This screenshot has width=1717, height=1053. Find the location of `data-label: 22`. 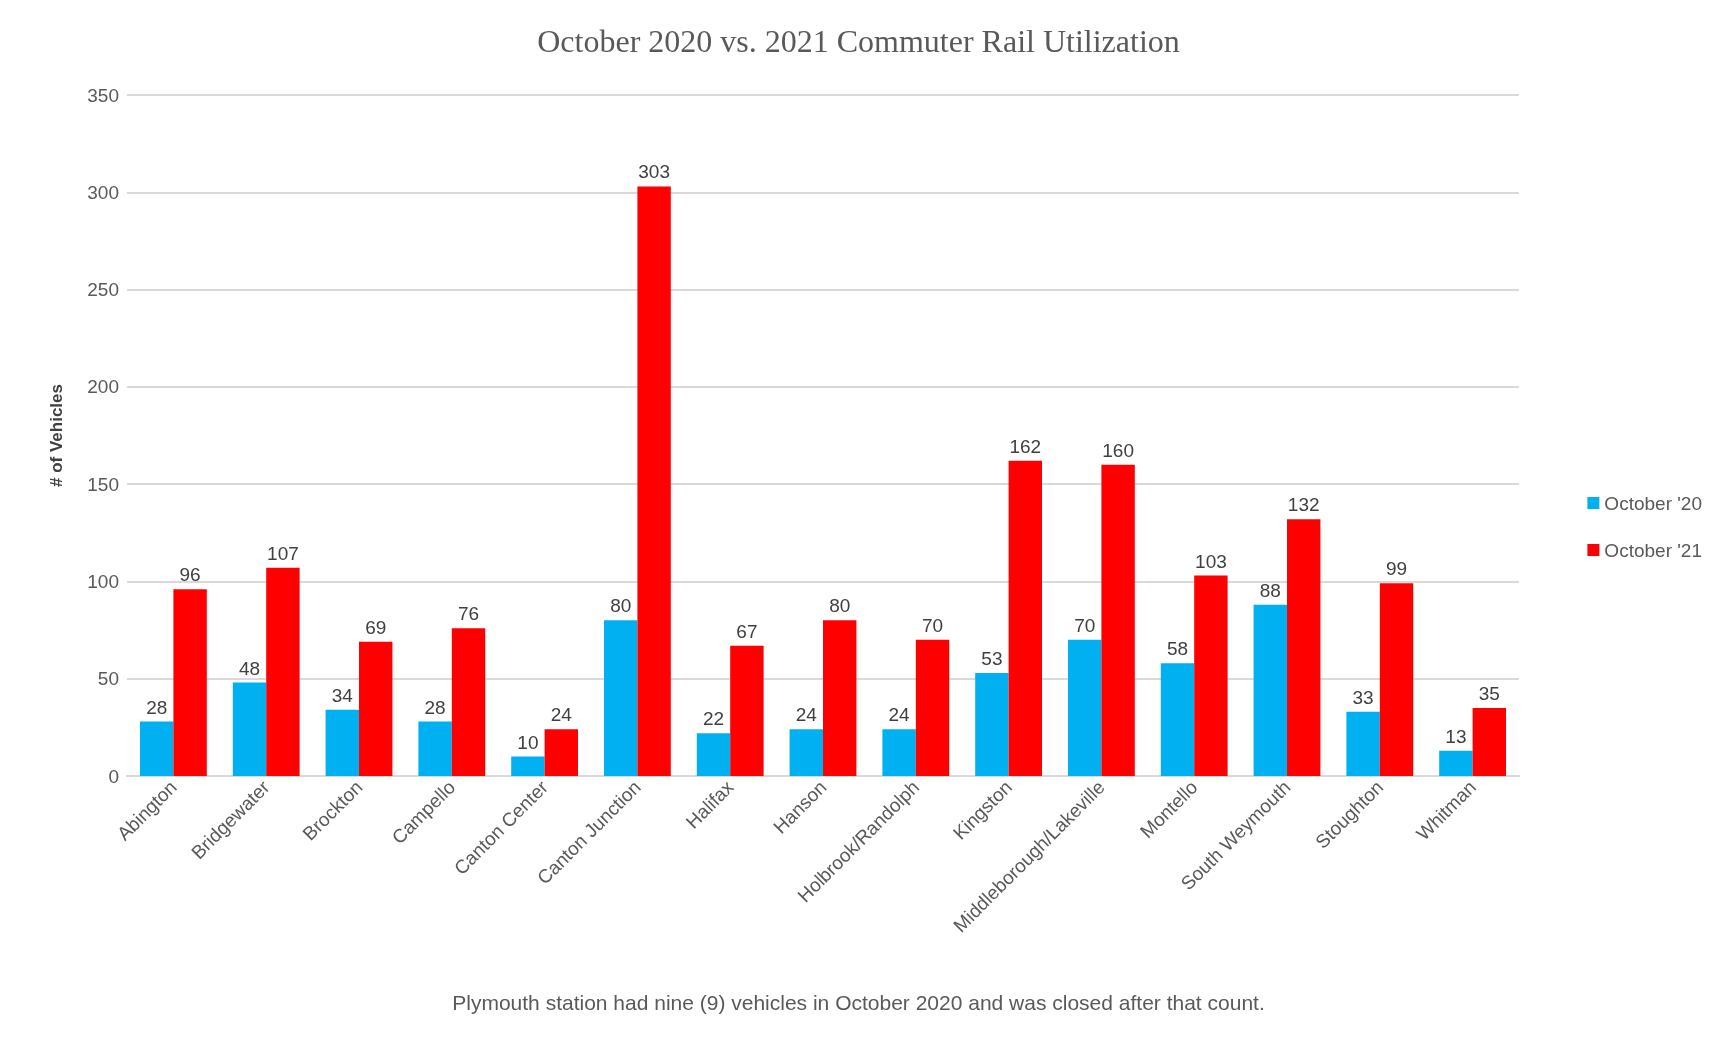

data-label: 22 is located at coordinates (713, 719).